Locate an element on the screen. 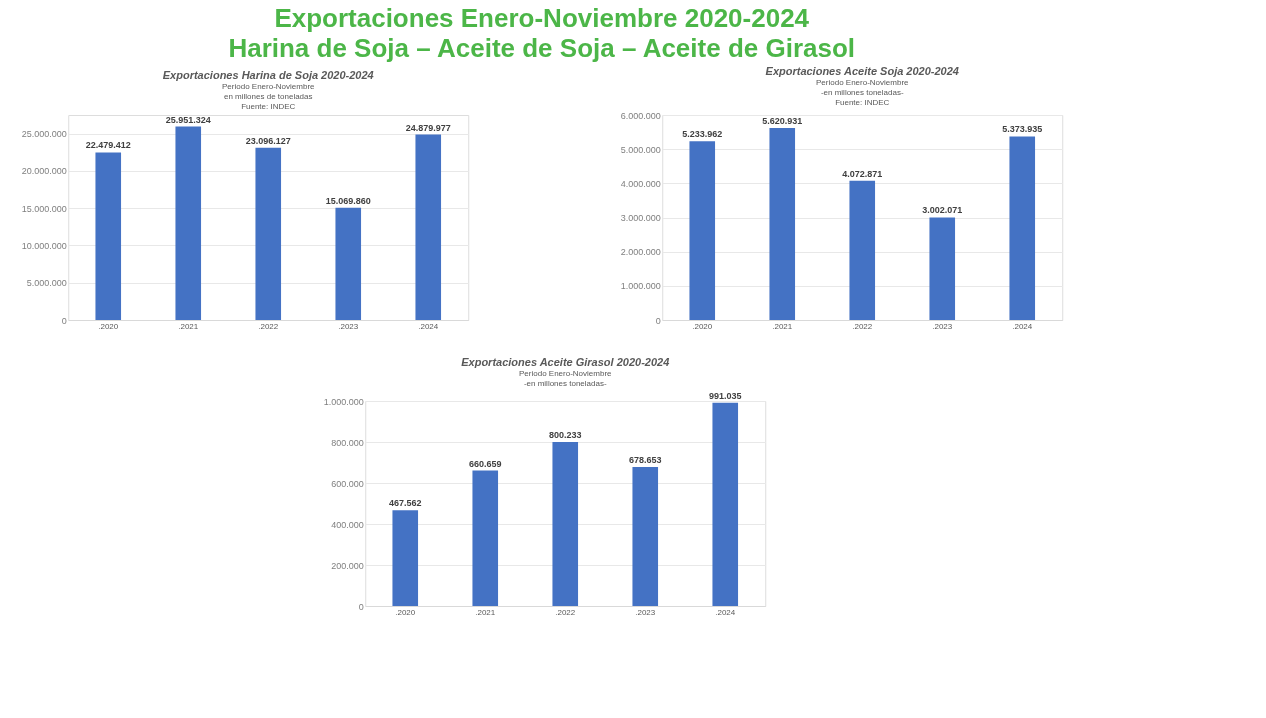 The width and height of the screenshot is (1266, 718). y-tick-label: 6.000.000 is located at coordinates (640, 115).